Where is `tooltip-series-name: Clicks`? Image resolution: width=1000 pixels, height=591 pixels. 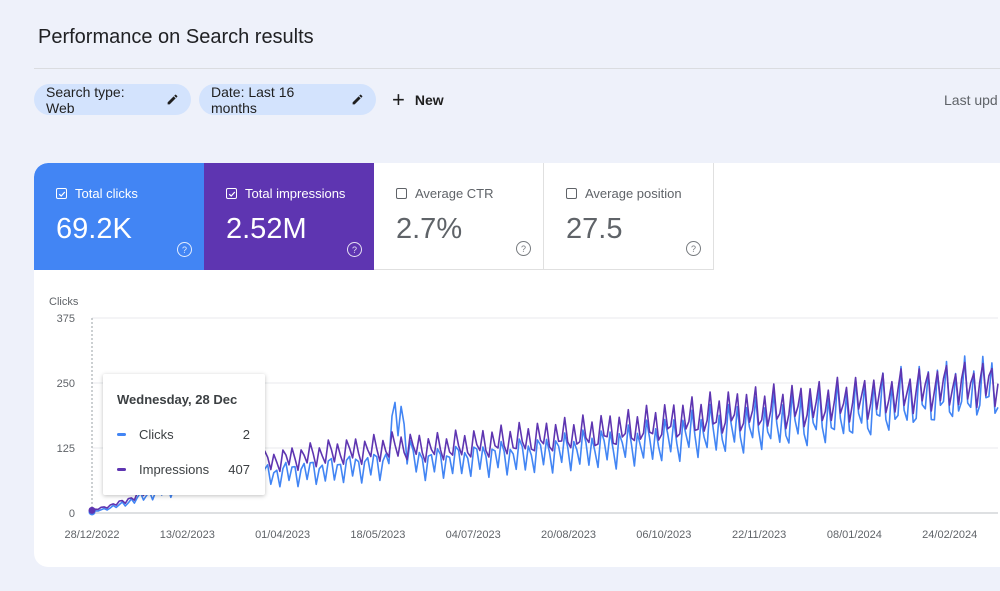 tooltip-series-name: Clicks is located at coordinates (156, 434).